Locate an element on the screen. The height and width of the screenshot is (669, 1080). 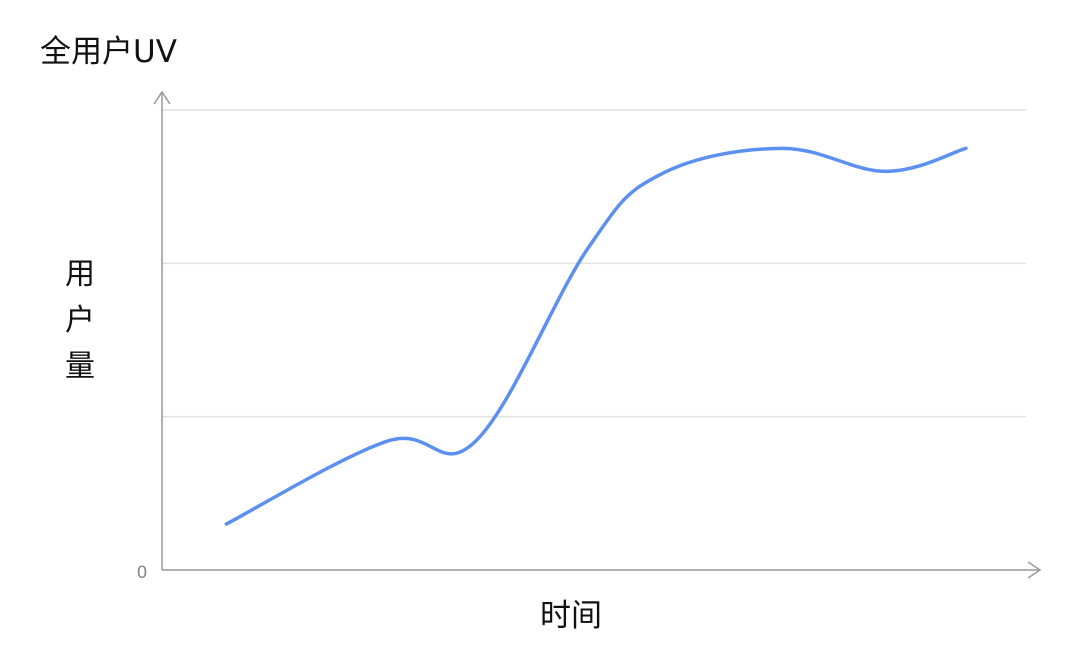
y-axis-label-char: 用 is located at coordinates (80, 274).